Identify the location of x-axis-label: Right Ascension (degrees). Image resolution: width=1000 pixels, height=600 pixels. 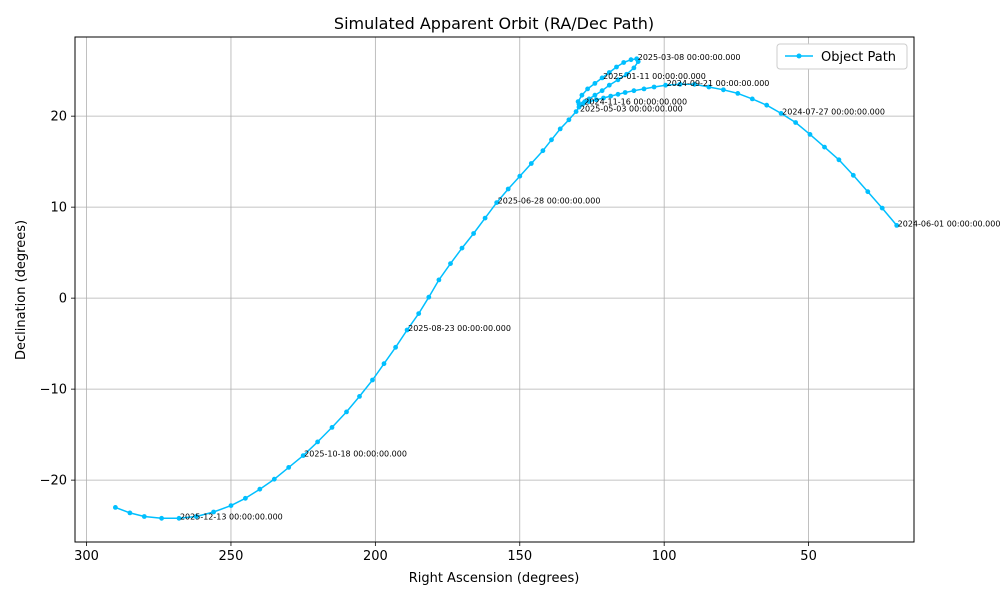
(494, 578).